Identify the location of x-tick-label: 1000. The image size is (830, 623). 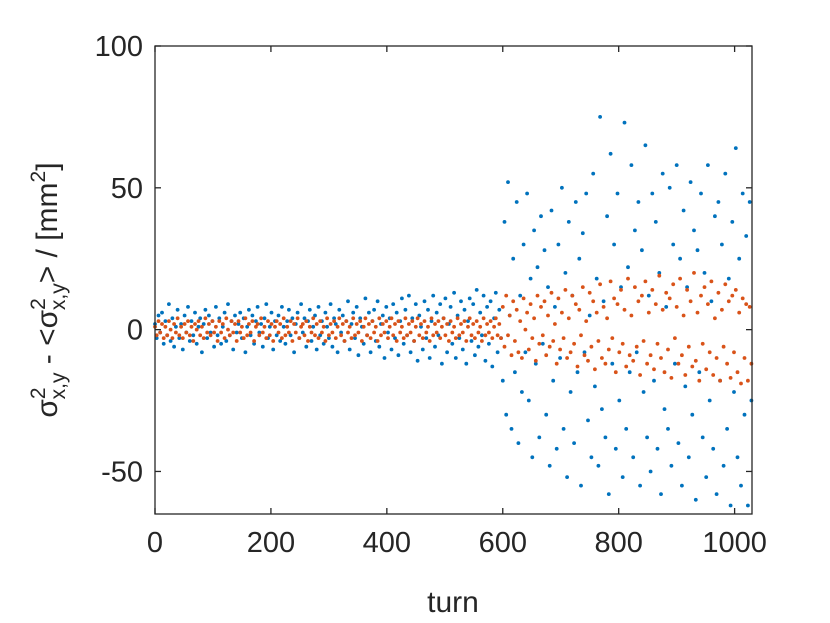
(734, 543).